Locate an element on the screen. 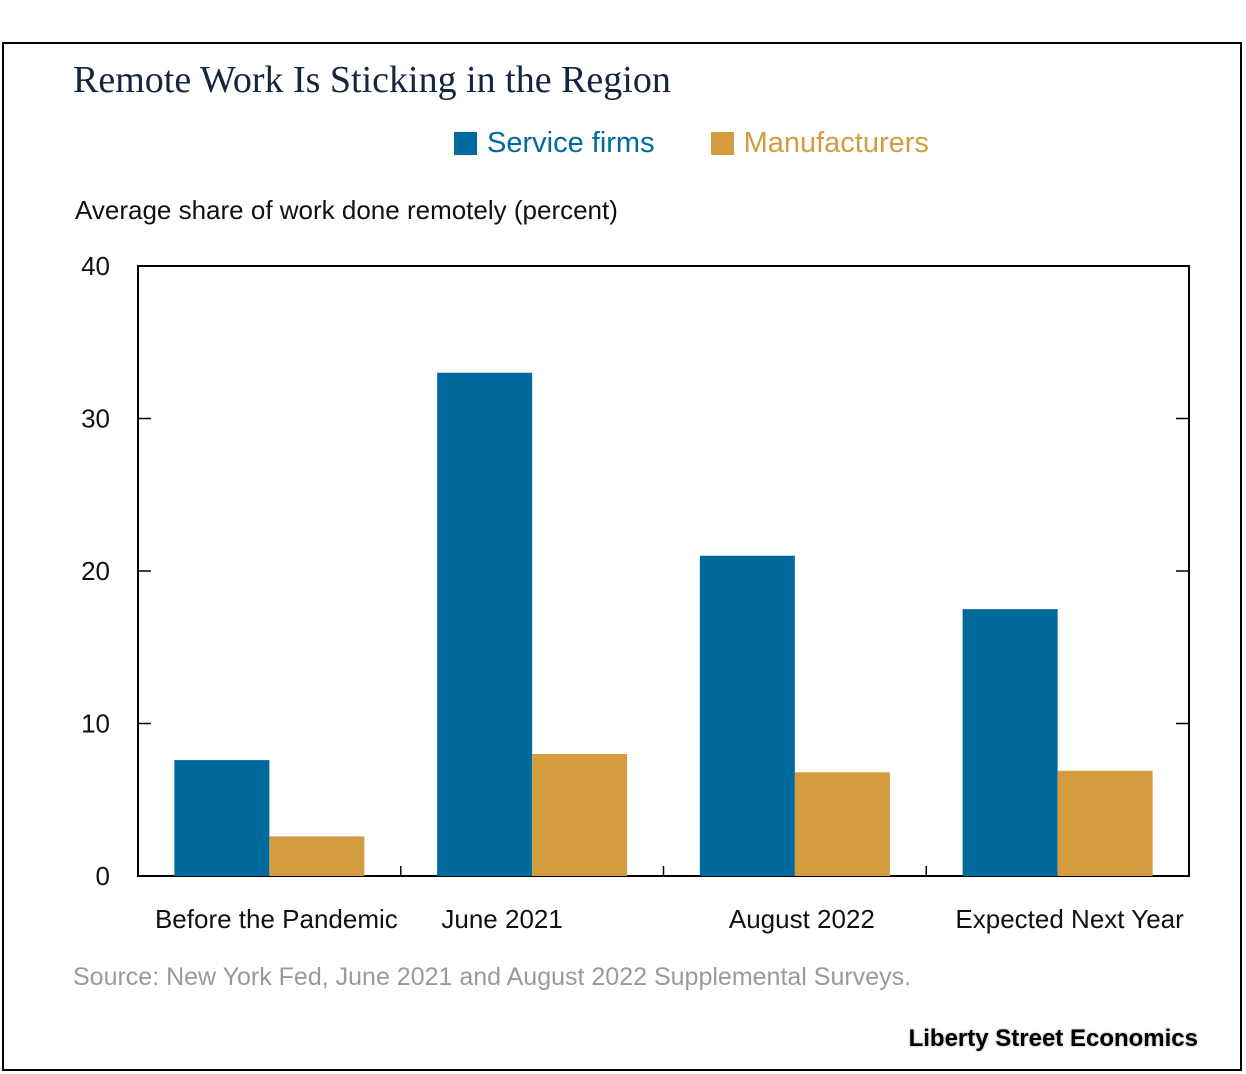  y-tick-label: 30 is located at coordinates (95, 419).